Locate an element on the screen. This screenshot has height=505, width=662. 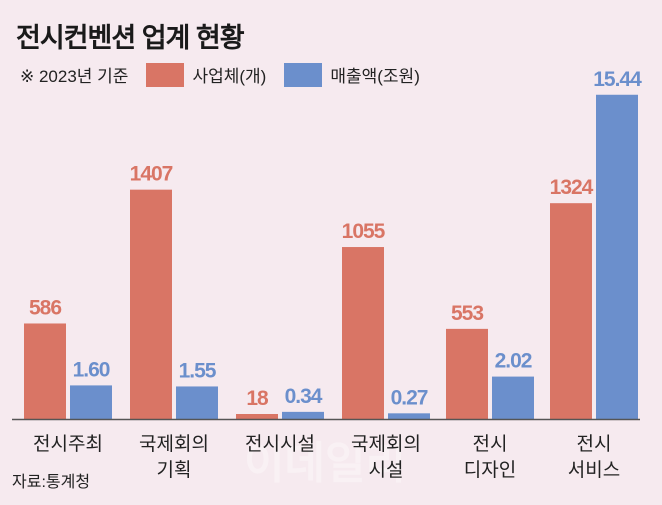
data-label: 1.55 is located at coordinates (198, 370).